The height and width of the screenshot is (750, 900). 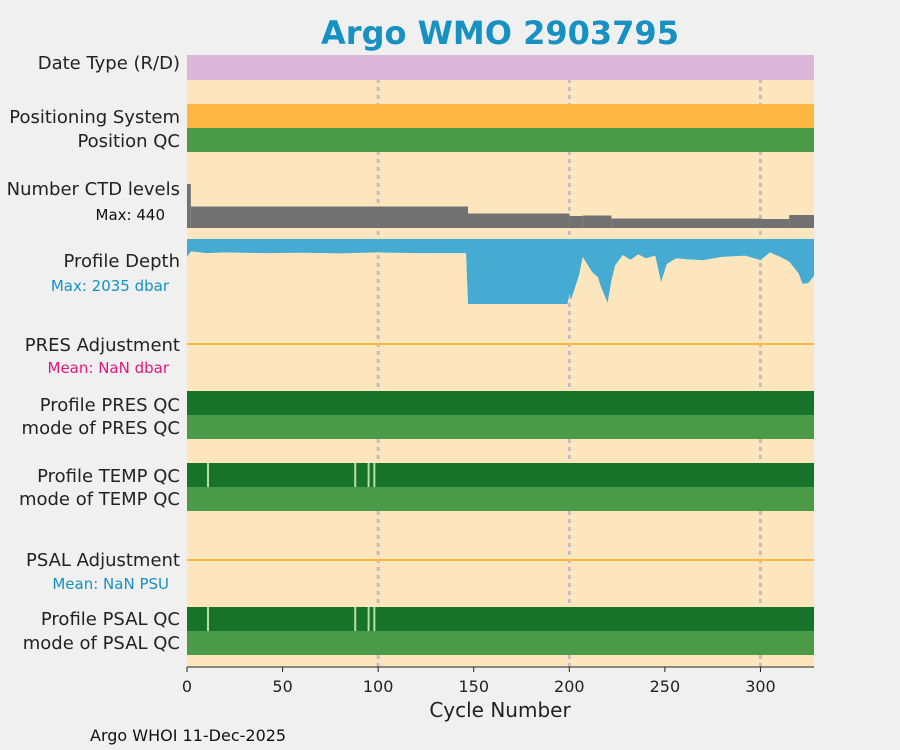 I want to click on row-label-pres-adjustment: PRES Adjustment, so click(x=102, y=345).